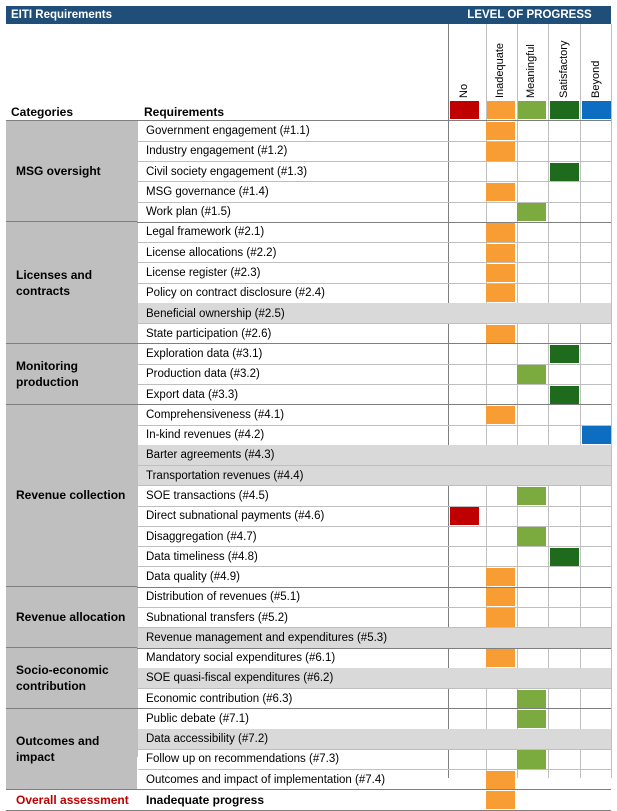 The image size is (617, 811). What do you see at coordinates (217, 617) in the screenshot?
I see `requirement-label: Subnational transfers (#5.2)` at bounding box center [217, 617].